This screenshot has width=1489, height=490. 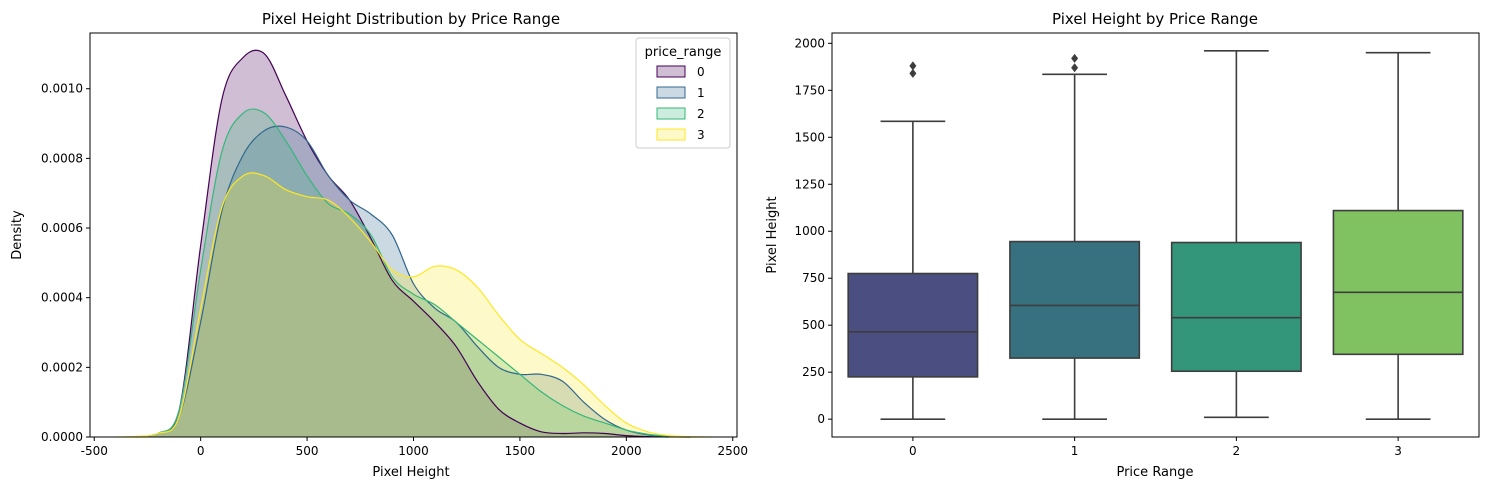 I want to click on density-x-axis-label: Pixel Height, so click(x=410, y=472).